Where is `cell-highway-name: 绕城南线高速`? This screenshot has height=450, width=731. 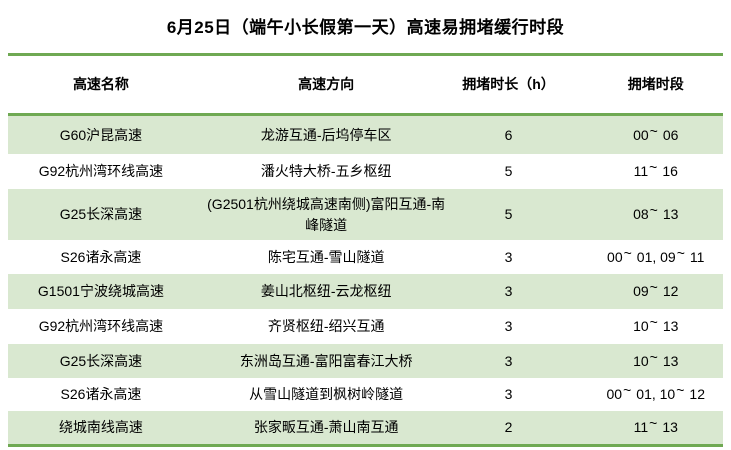
cell-highway-name: 绕城南线高速 is located at coordinates (100, 427).